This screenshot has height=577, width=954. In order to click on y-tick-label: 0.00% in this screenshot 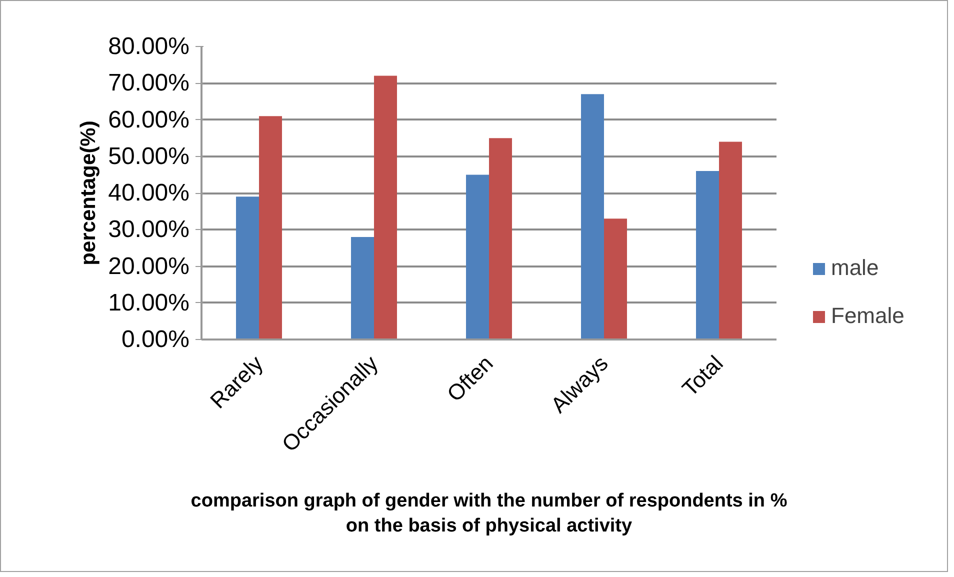, I will do `click(155, 339)`.